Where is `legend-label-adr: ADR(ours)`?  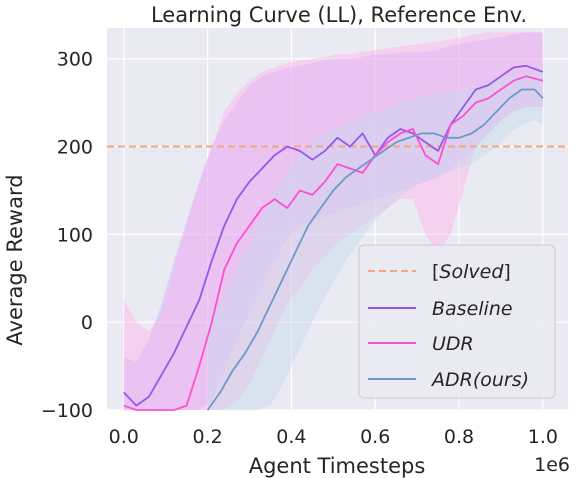 legend-label-adr: ADR(ours) is located at coordinates (479, 380).